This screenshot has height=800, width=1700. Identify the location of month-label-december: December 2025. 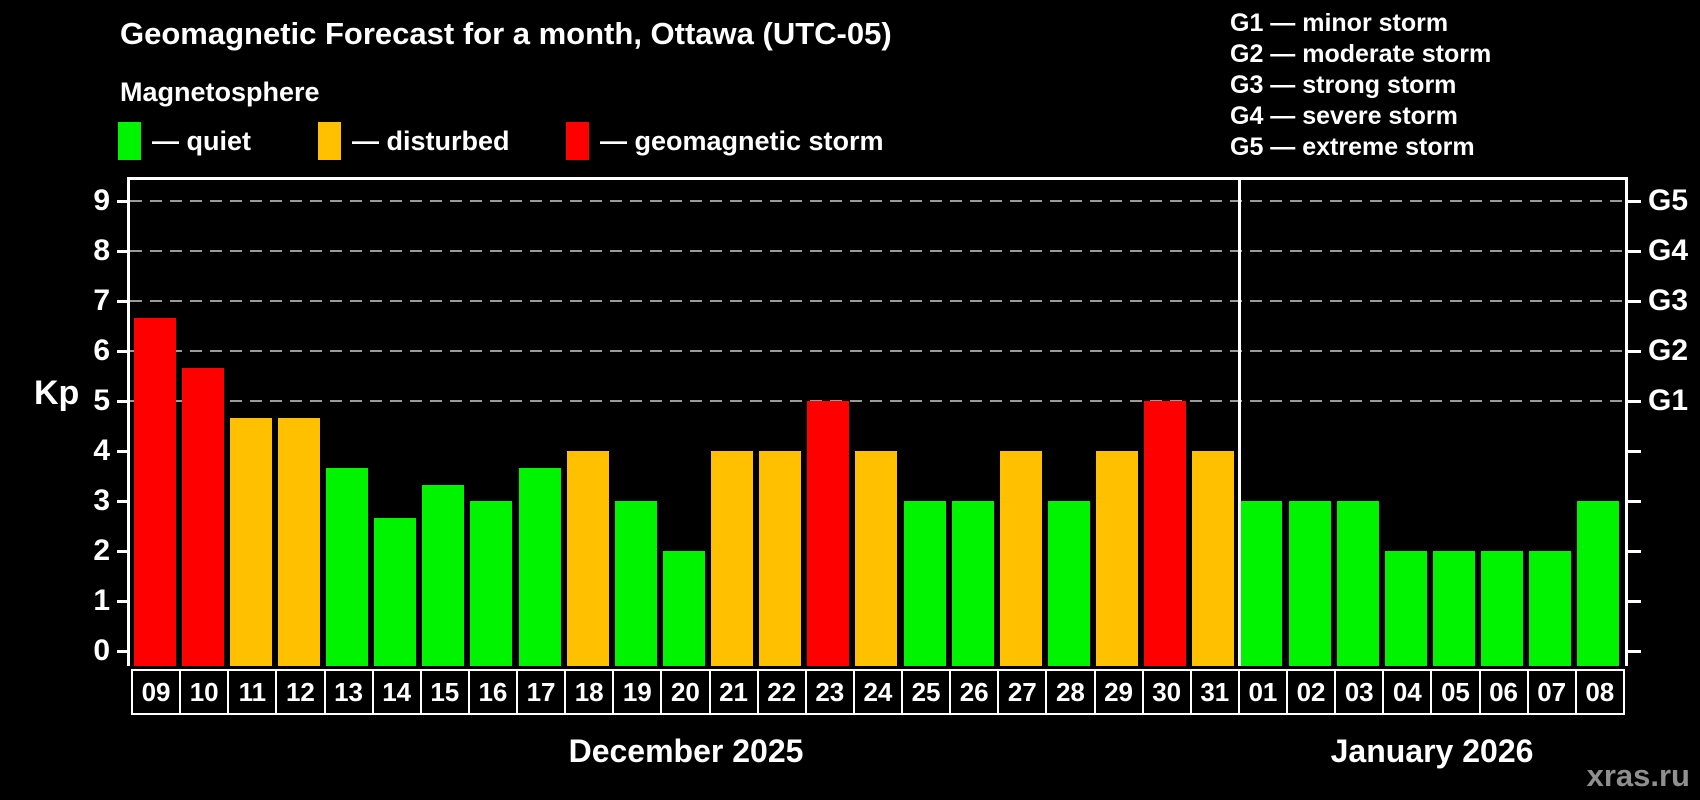
(686, 751).